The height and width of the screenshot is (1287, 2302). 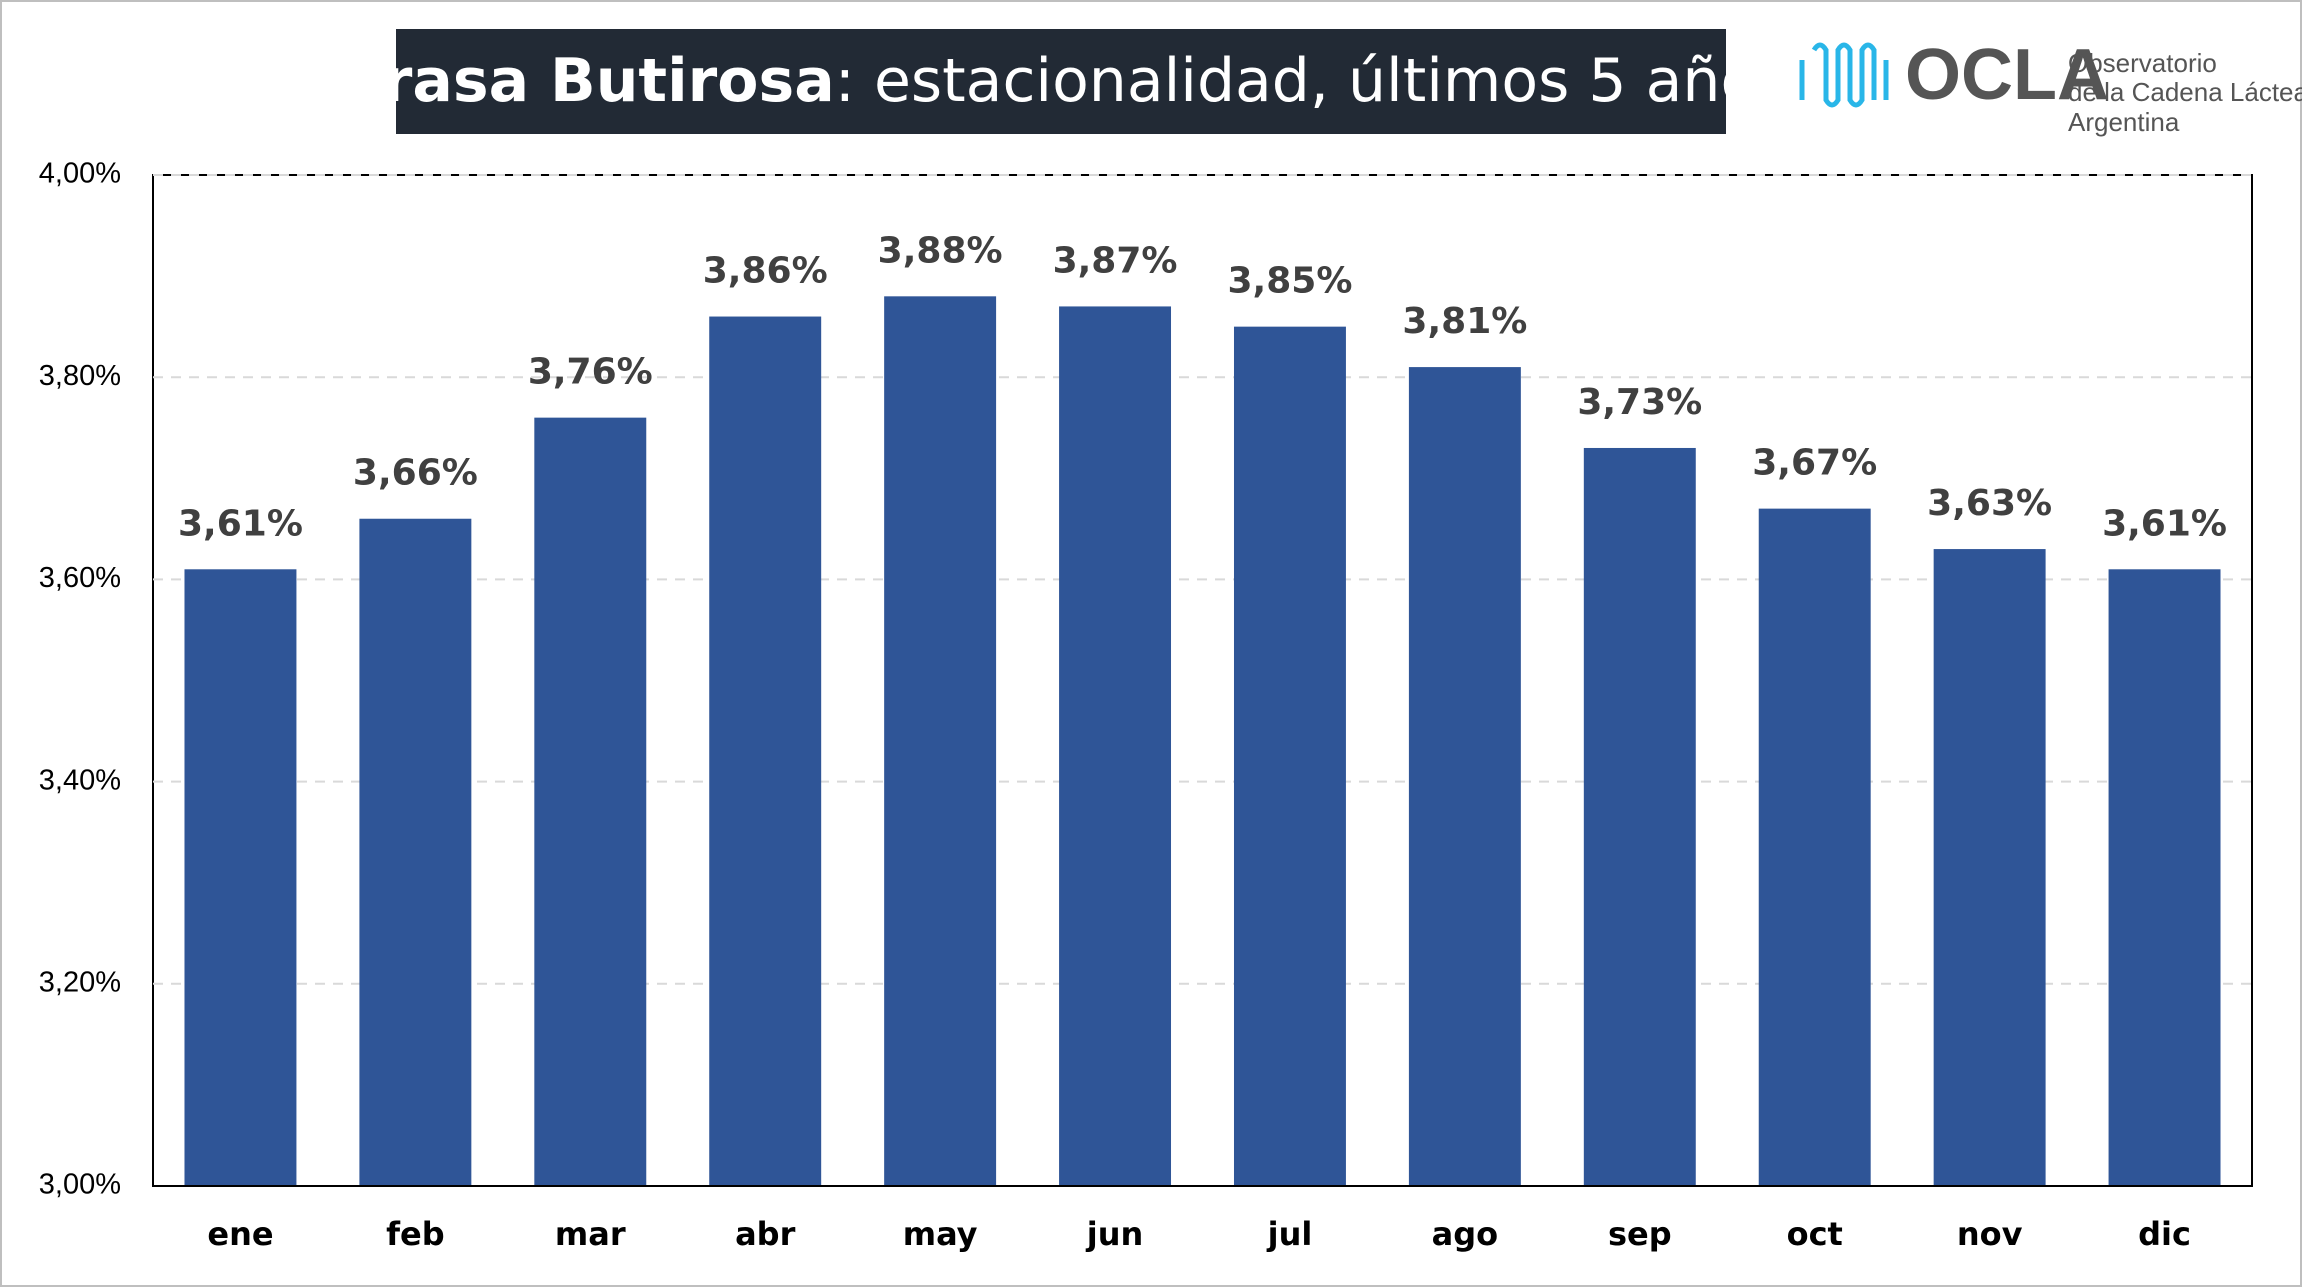 I want to click on value-label: 3,88%, so click(x=940, y=250).